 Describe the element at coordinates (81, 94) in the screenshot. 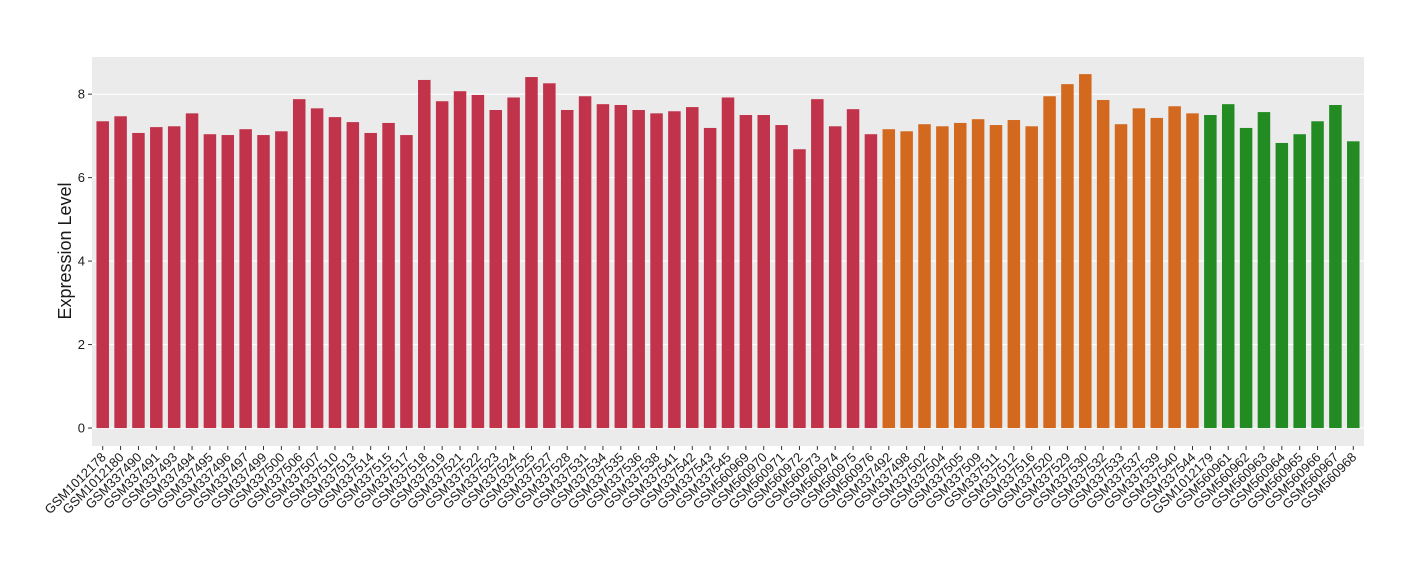

I see `y-tick-label: 8` at that location.